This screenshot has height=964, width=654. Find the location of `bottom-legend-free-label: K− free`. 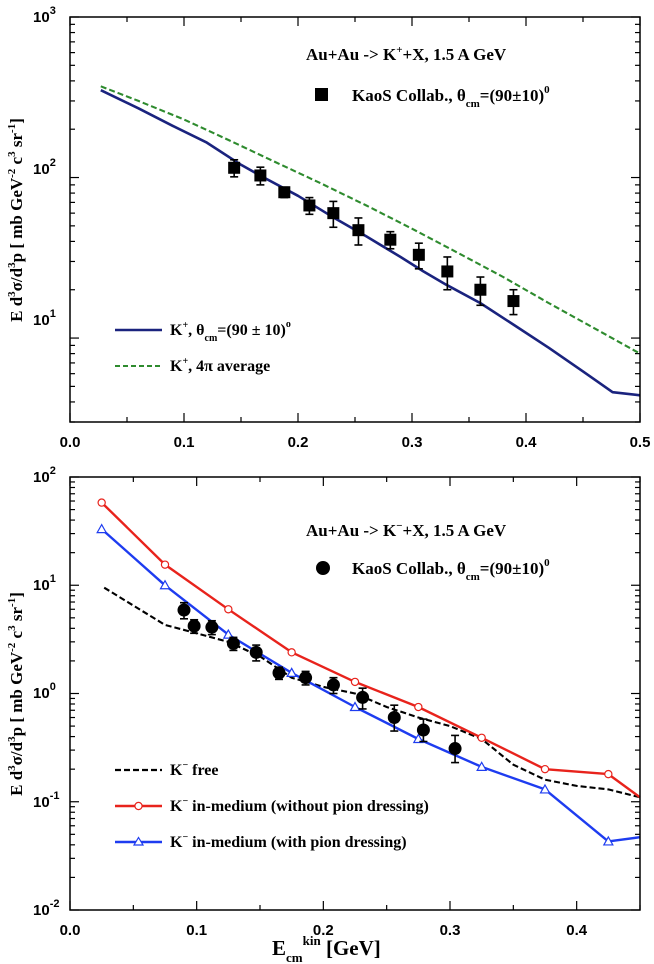

bottom-legend-free-label: K− free is located at coordinates (194, 769).